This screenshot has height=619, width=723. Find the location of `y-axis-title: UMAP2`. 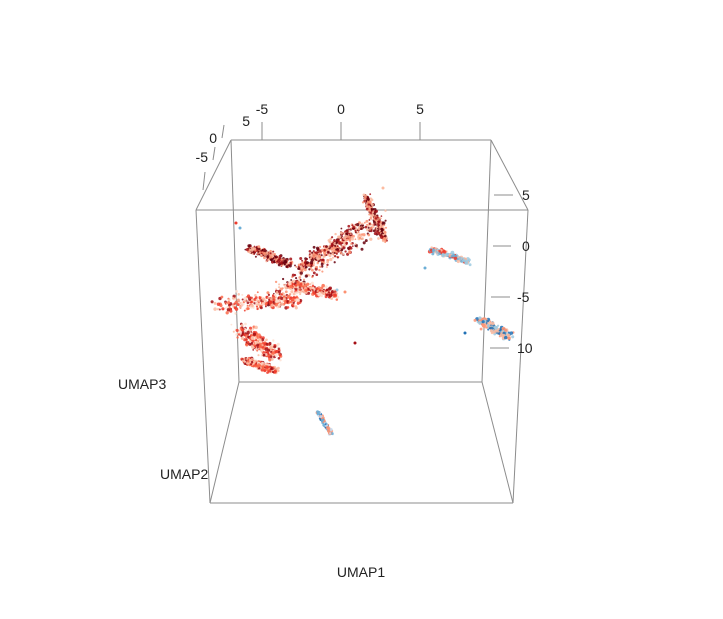

y-axis-title: UMAP2 is located at coordinates (184, 474).